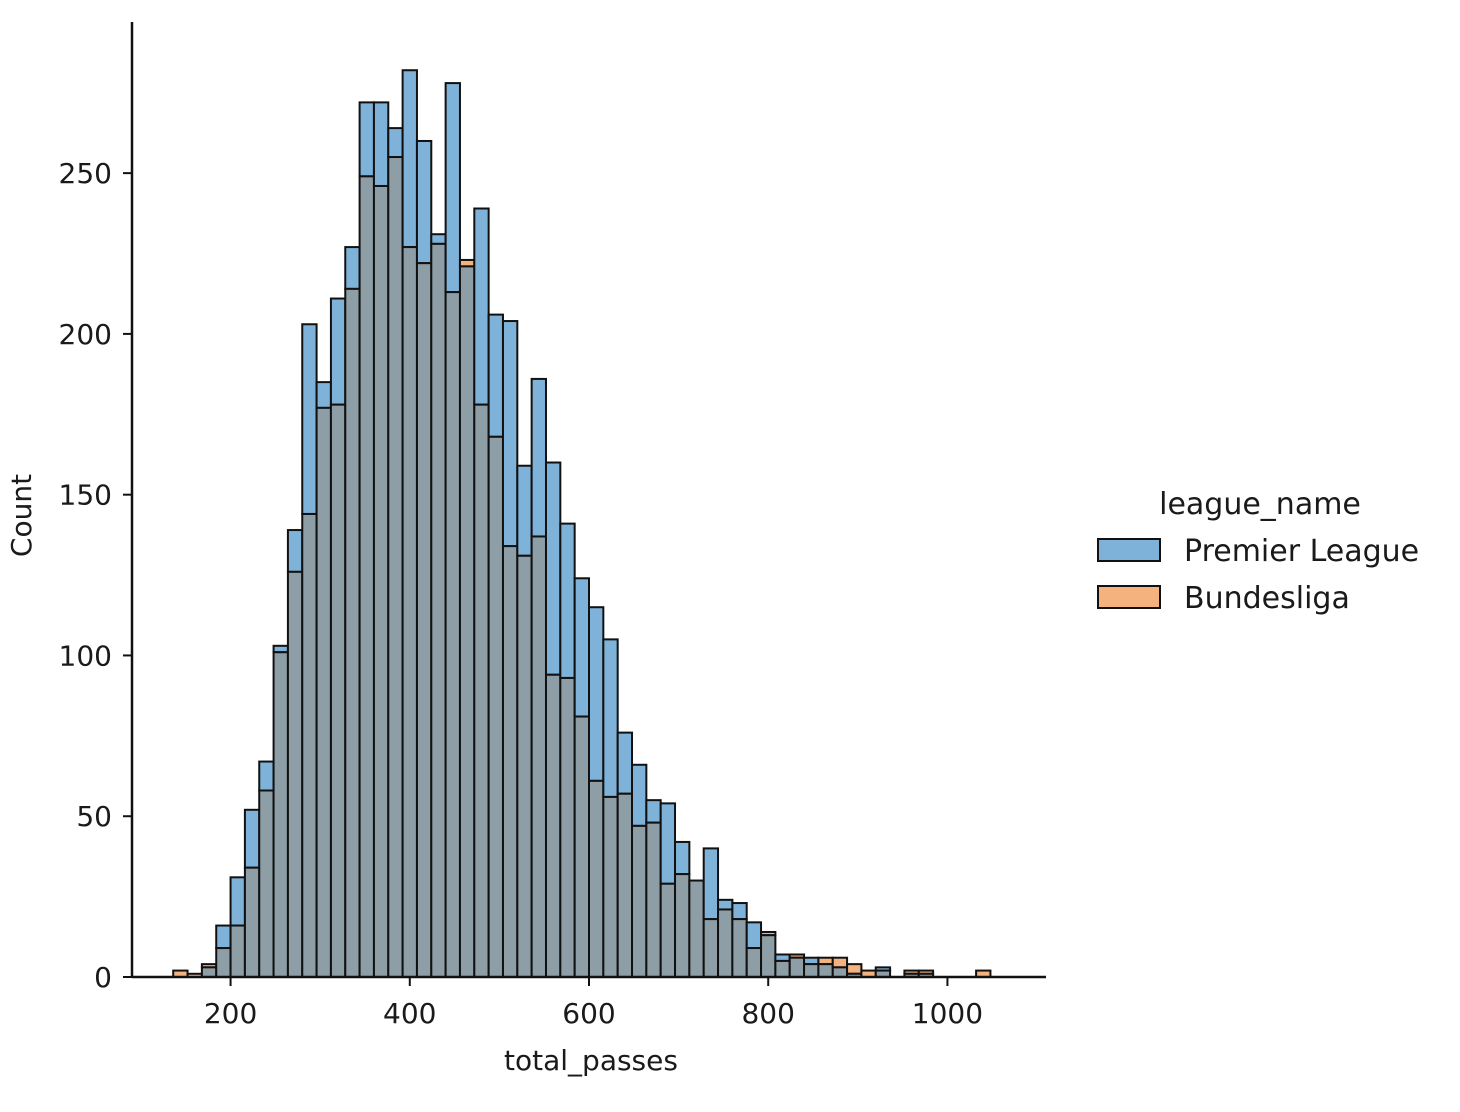 This screenshot has width=1460, height=1112. What do you see at coordinates (1129, 597) in the screenshot?
I see `legend-swatch-bundesliga` at bounding box center [1129, 597].